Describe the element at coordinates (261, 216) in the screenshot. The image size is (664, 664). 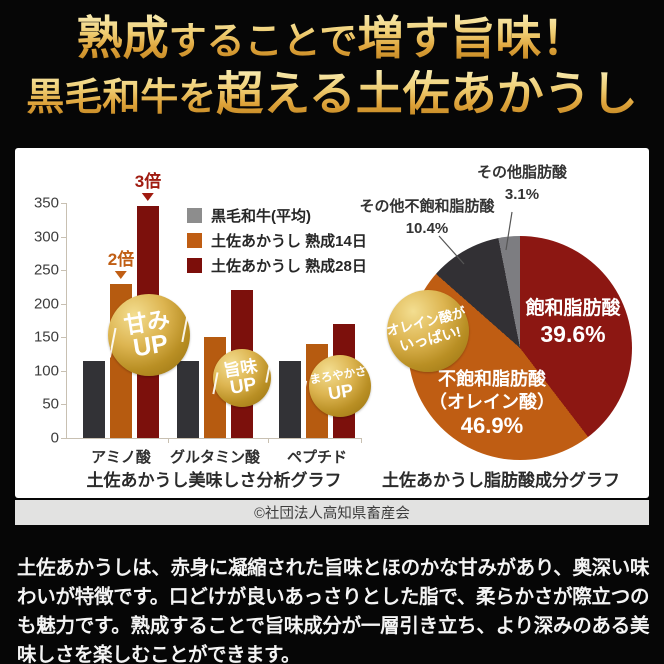
I see `legend-label: 黒毛和牛(平均)` at that location.